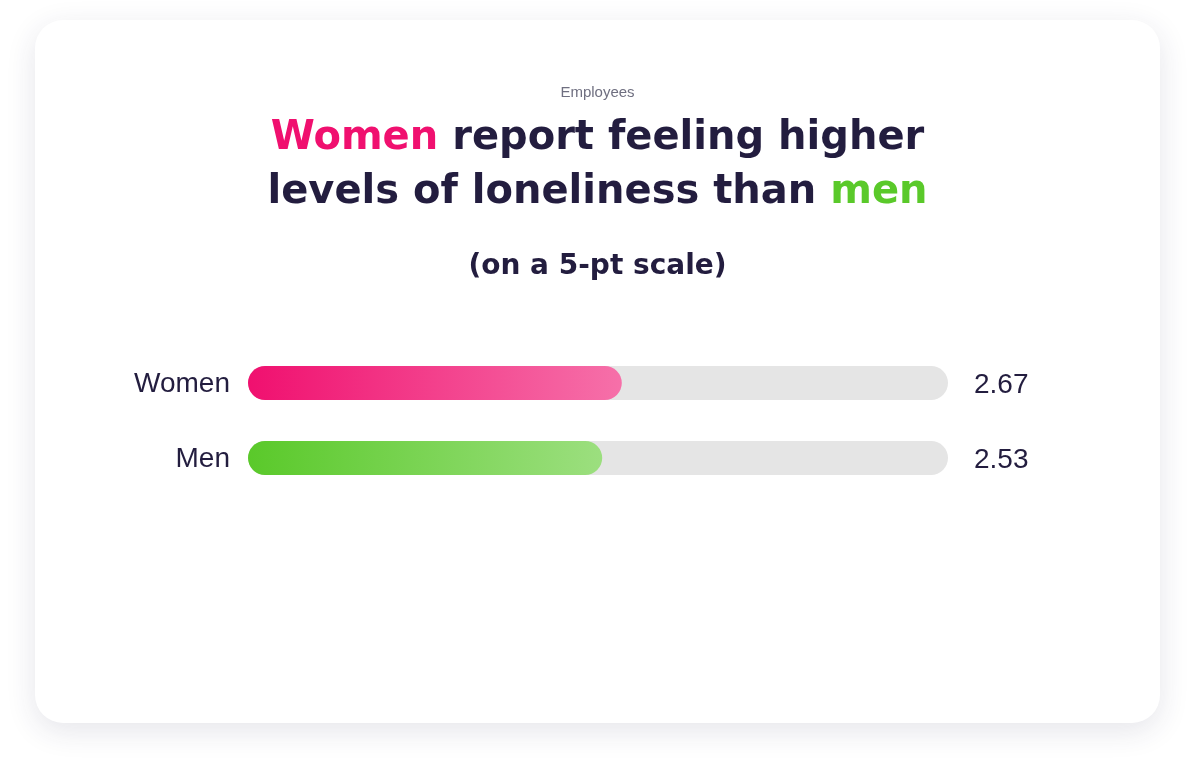 This screenshot has height=777, width=1195. What do you see at coordinates (182, 383) in the screenshot?
I see `y-tick-label: Women` at bounding box center [182, 383].